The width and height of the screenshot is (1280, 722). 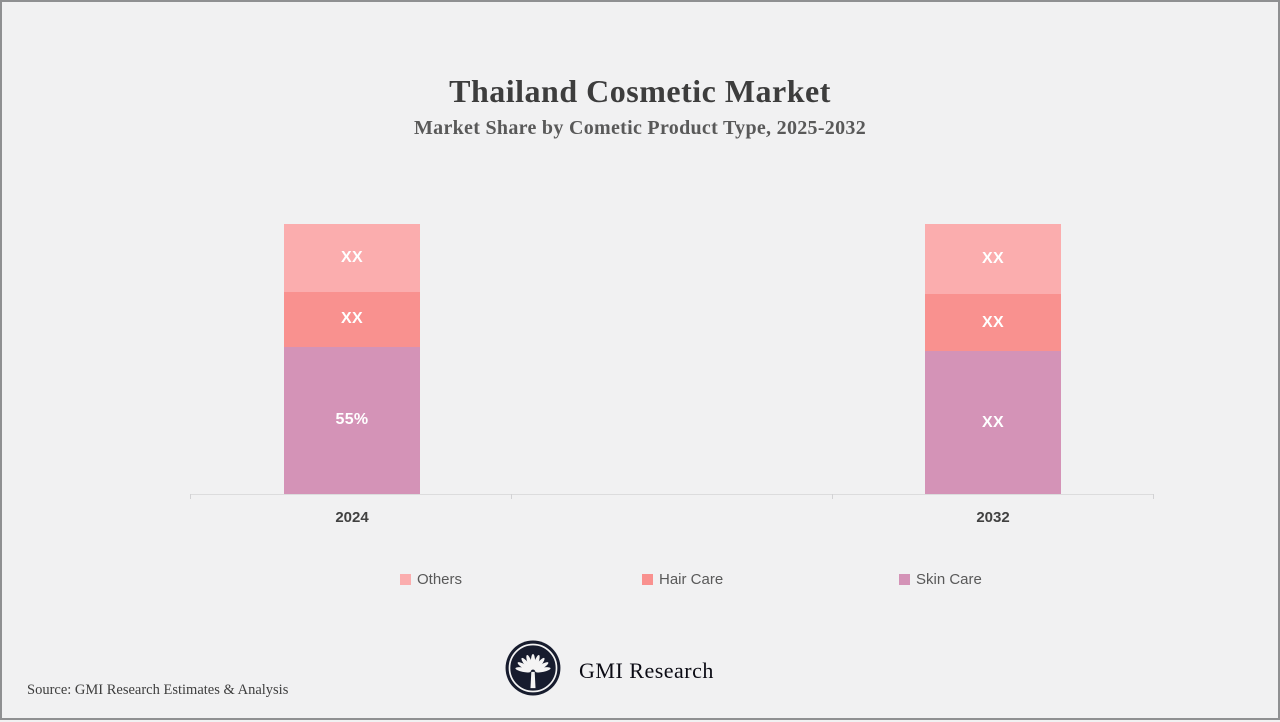 I want to click on segment-value-label: 55%, so click(x=352, y=420).